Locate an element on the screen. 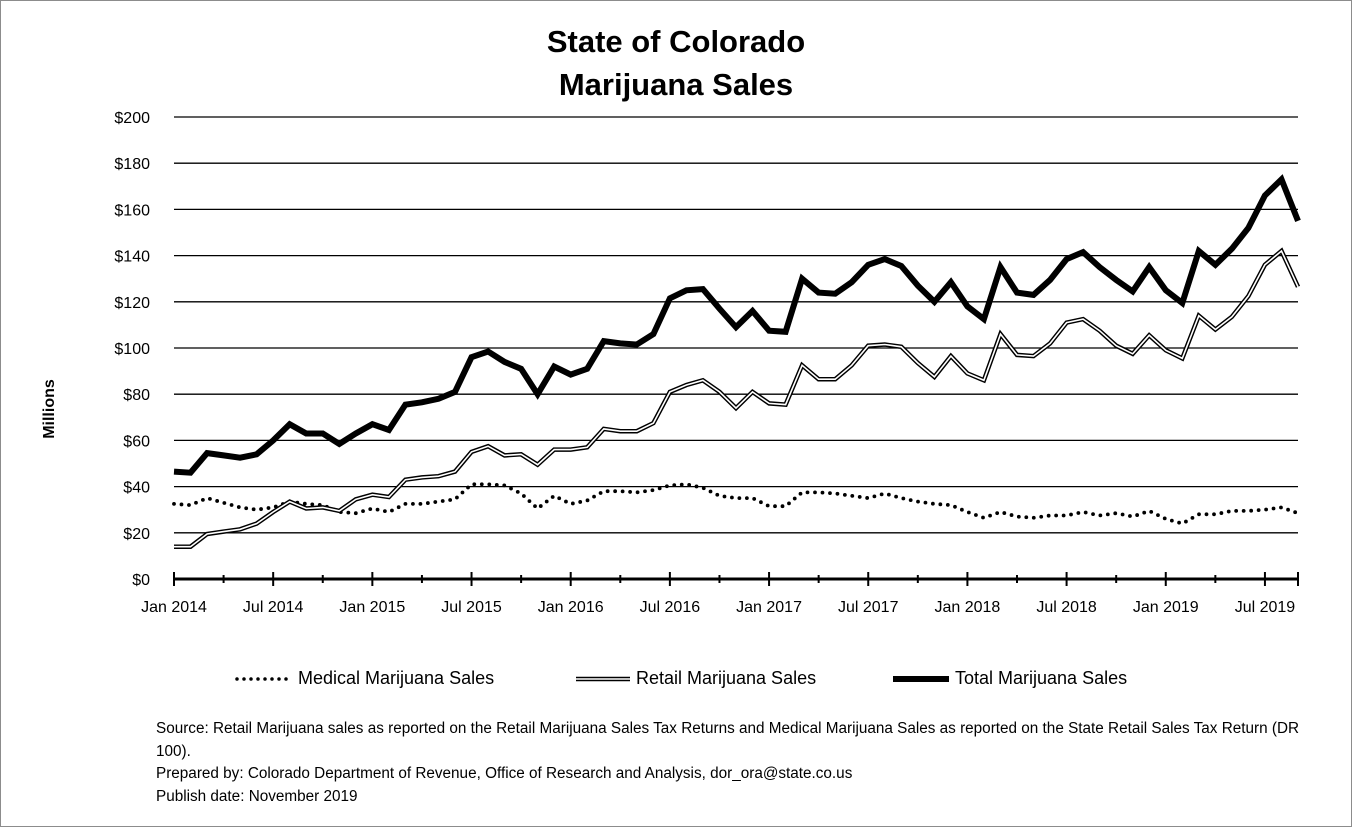 The height and width of the screenshot is (827, 1352). legend-label-total: Total Marijuana Sales is located at coordinates (1041, 678).